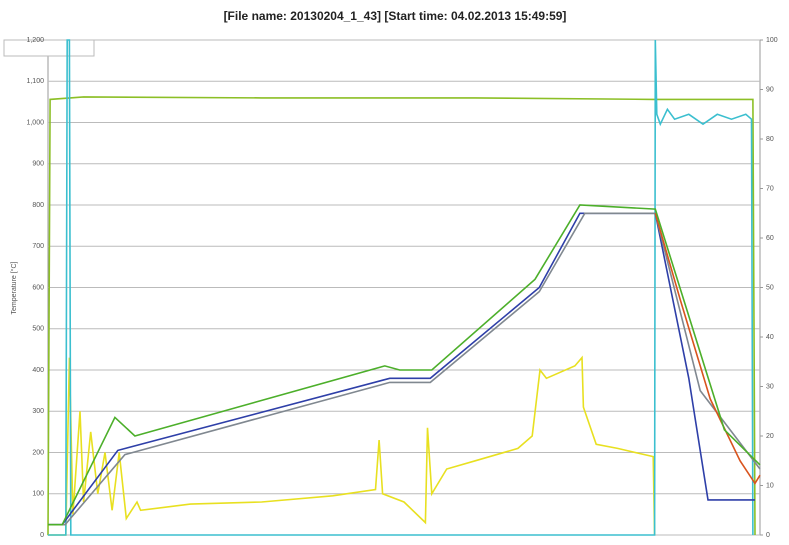  Describe the element at coordinates (770, 238) in the screenshot. I see `y2-tick-label: 60` at that location.